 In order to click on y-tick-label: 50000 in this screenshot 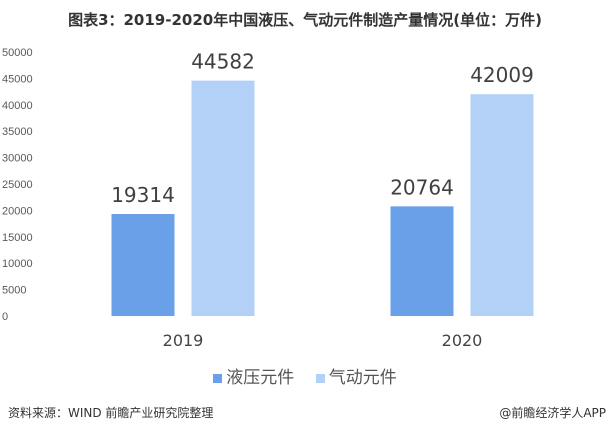, I will do `click(17, 53)`.